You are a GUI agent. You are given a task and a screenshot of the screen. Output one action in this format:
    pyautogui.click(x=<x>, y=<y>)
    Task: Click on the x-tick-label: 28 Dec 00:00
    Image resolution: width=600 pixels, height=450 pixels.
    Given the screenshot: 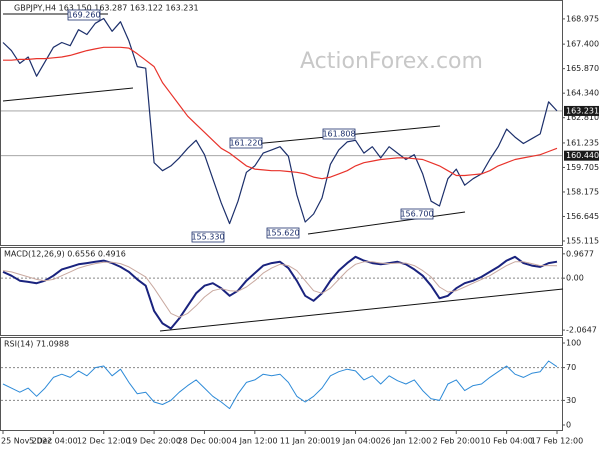 What is the action you would take?
    pyautogui.click(x=205, y=441)
    